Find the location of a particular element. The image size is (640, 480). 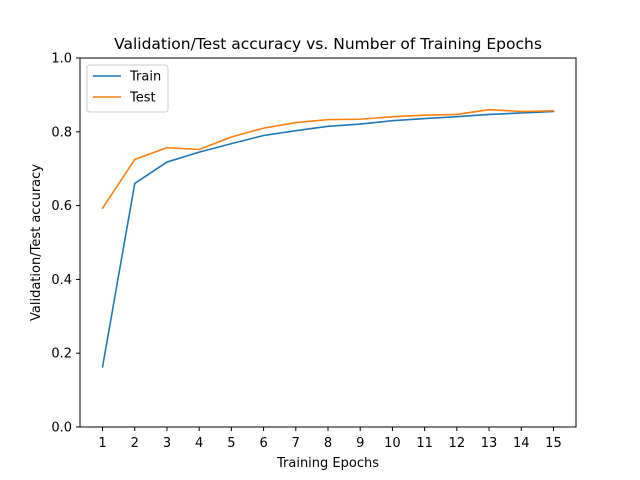

x-tick-label: 14 is located at coordinates (521, 443).